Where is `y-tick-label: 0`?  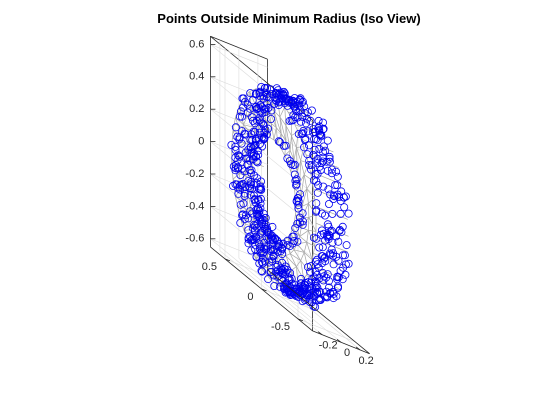 y-tick-label: 0 is located at coordinates (250, 297).